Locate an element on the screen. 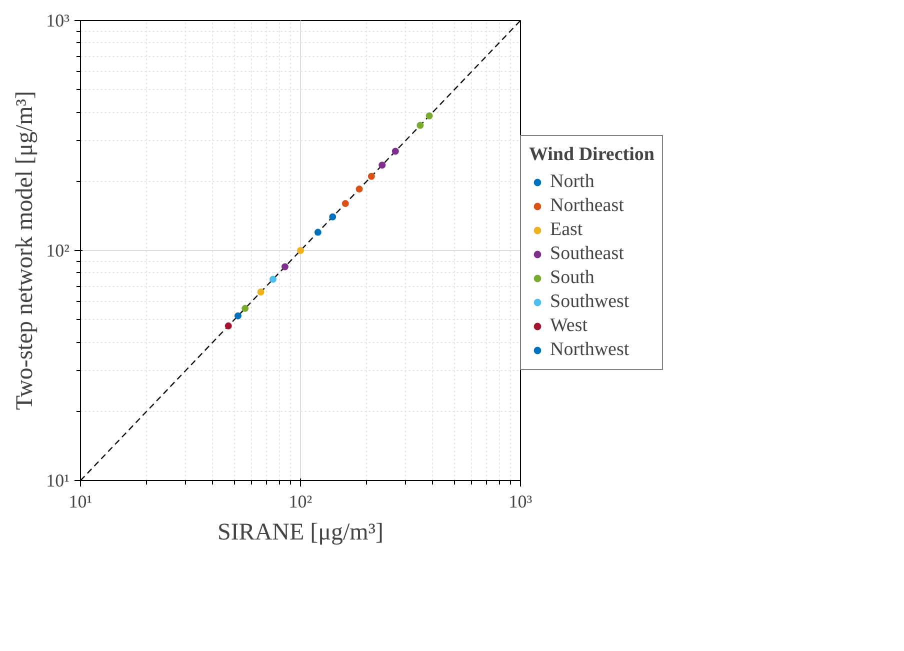 The width and height of the screenshot is (904, 651). y-tick-label: 10¹ is located at coordinates (58, 480).